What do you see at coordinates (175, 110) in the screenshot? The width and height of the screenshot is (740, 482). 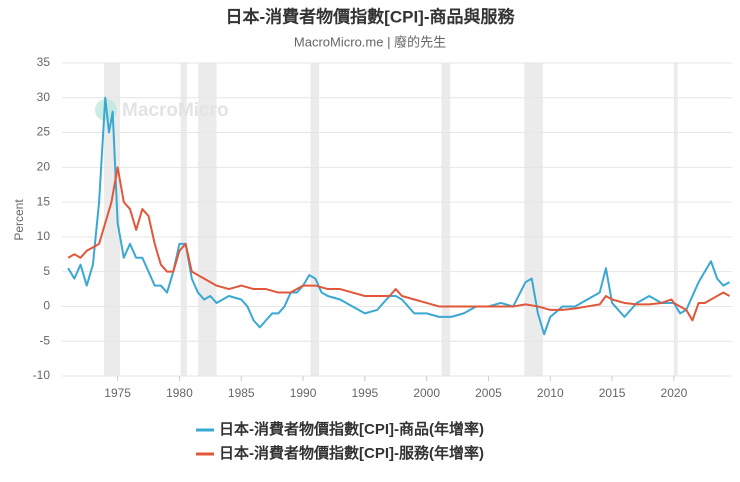 I see `watermark: MacroMicro` at bounding box center [175, 110].